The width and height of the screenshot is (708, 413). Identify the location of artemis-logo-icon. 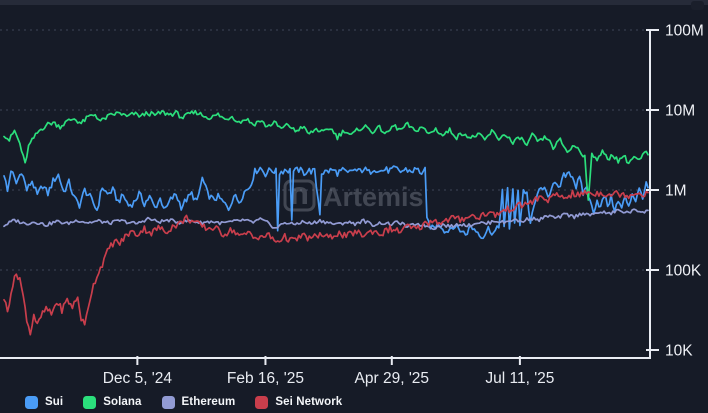
(299, 195).